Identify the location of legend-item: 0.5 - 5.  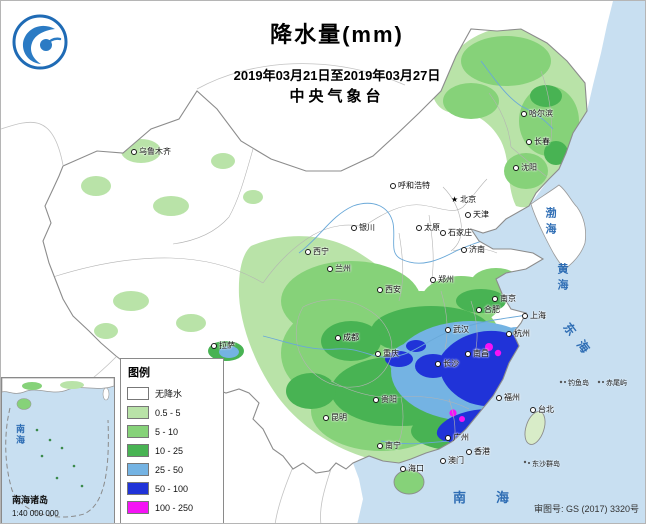
(172, 412).